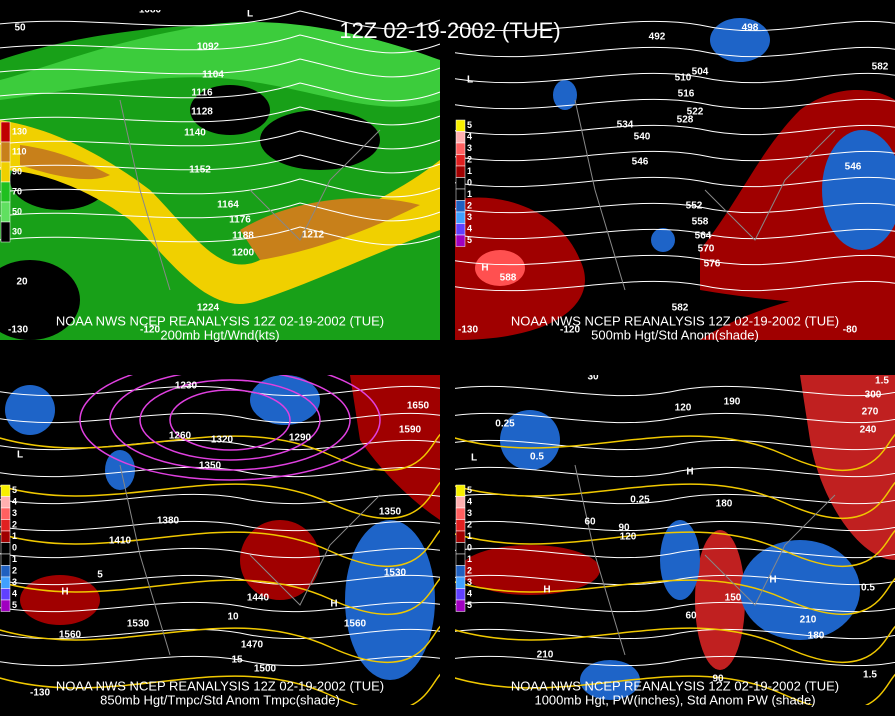 The width and height of the screenshot is (895, 716). Describe the element at coordinates (870, 675) in the screenshot. I see `contour-label: 1.5` at that location.